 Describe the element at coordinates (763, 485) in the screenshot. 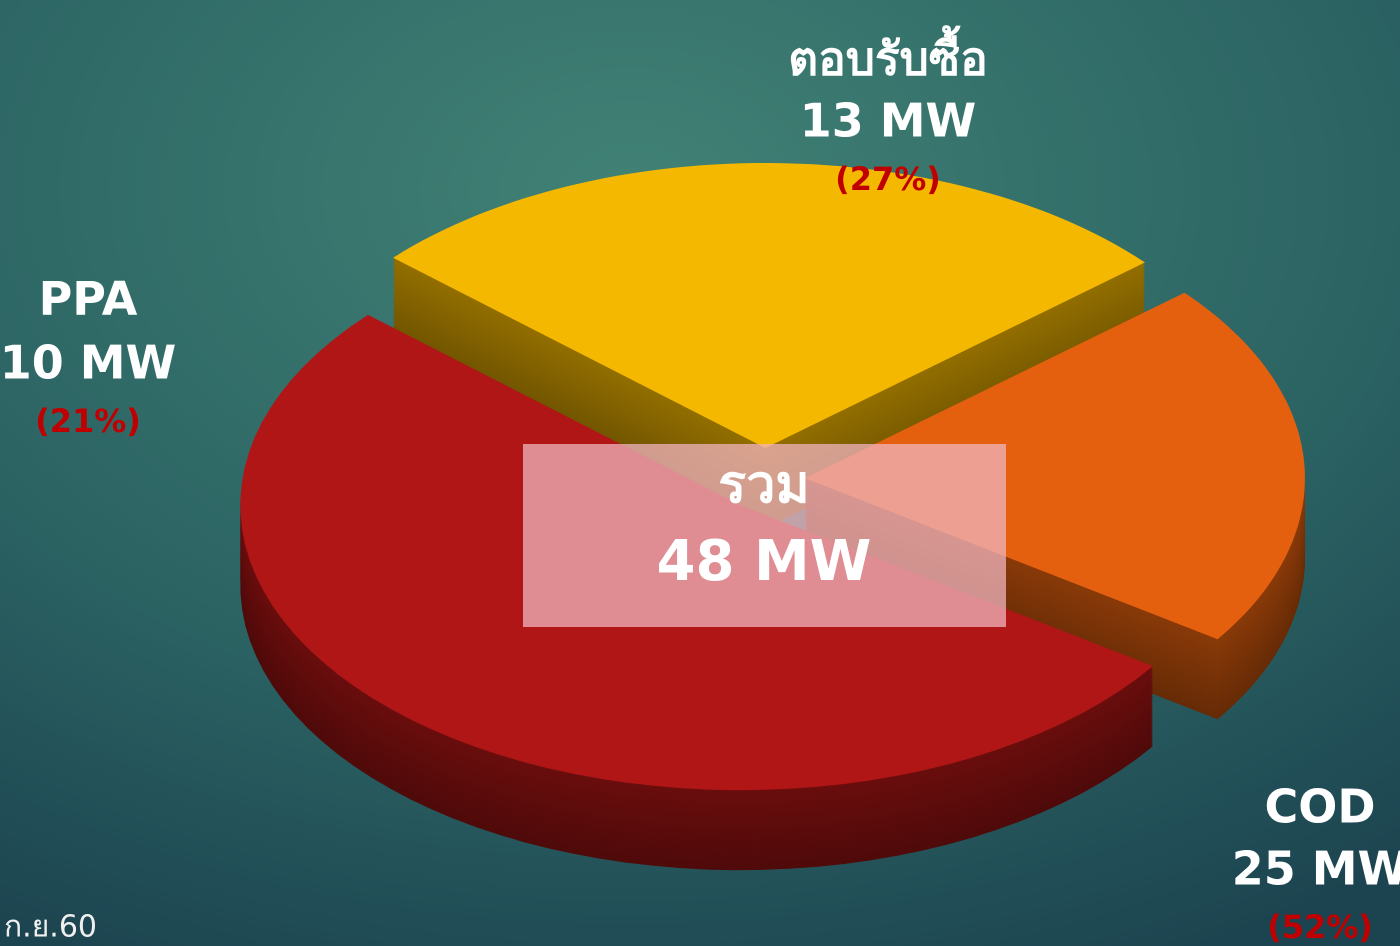

I see `total-title: รวม` at that location.